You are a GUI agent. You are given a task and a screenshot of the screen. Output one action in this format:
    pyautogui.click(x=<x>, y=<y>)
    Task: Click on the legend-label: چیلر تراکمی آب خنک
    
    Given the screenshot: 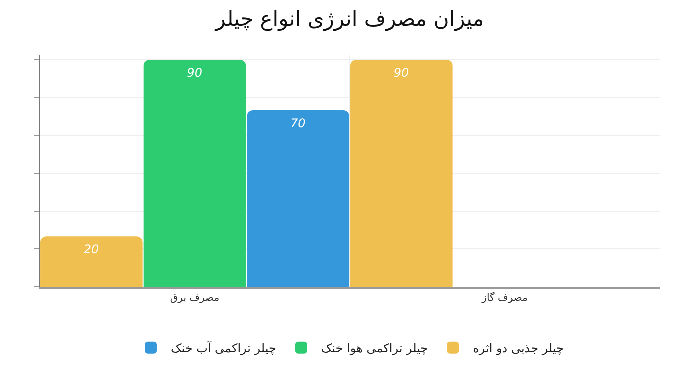 What is the action you would take?
    pyautogui.click(x=223, y=348)
    